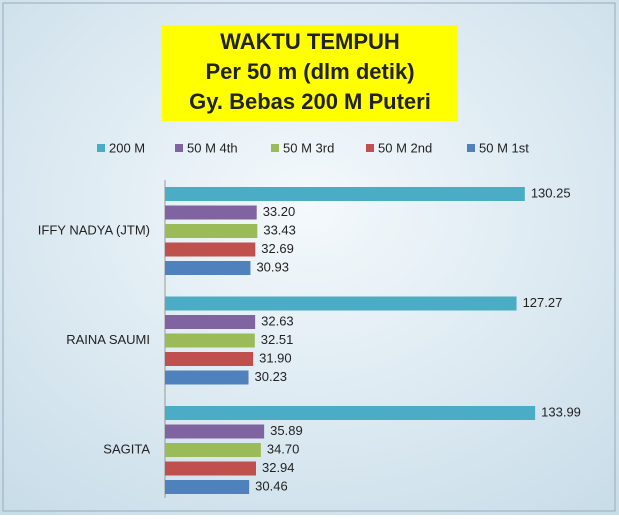 The image size is (619, 520). Describe the element at coordinates (108, 339) in the screenshot. I see `y-tick-label: RAINA SAUMI` at that location.